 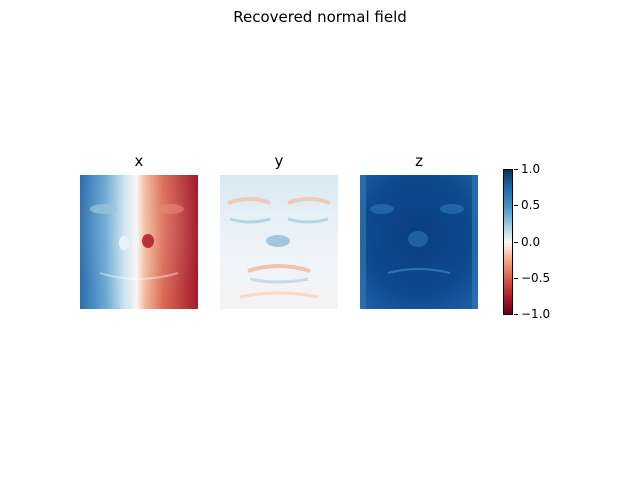 I want to click on colorbar-tick-label: −0.5, so click(x=536, y=278).